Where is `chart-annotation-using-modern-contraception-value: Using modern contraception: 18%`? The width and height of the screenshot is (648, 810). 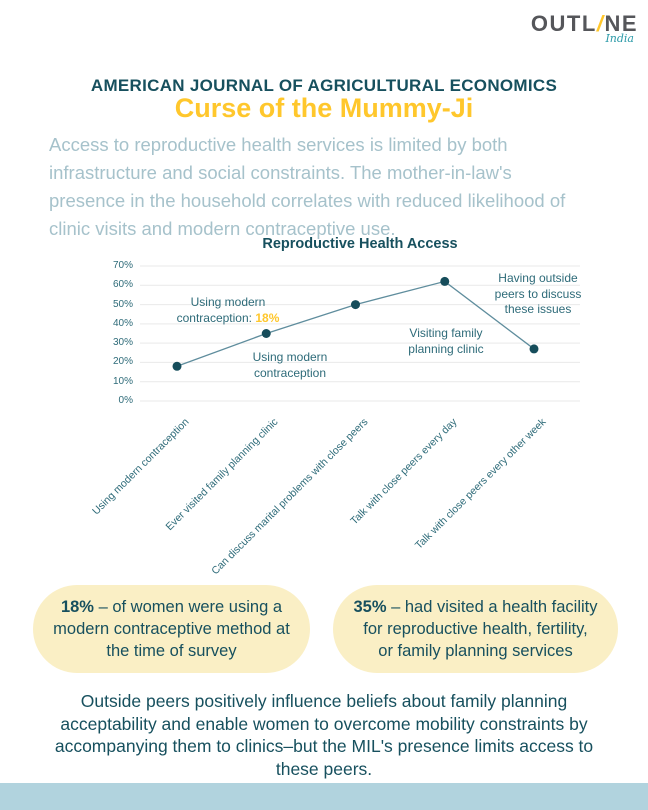
chart-annotation-using-modern-contraception-value: Using modern contraception: 18% is located at coordinates (228, 310).